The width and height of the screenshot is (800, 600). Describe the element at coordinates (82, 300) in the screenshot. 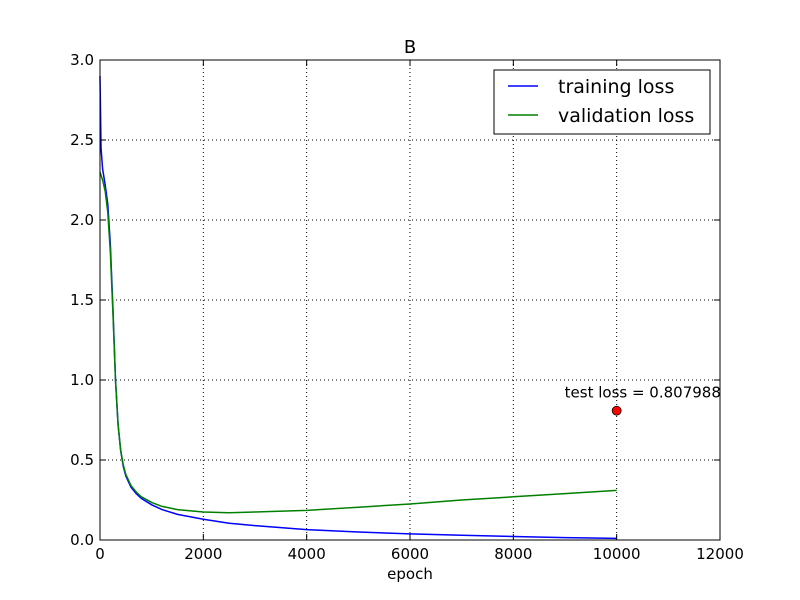

I see `y-tick-label: 1.5` at that location.